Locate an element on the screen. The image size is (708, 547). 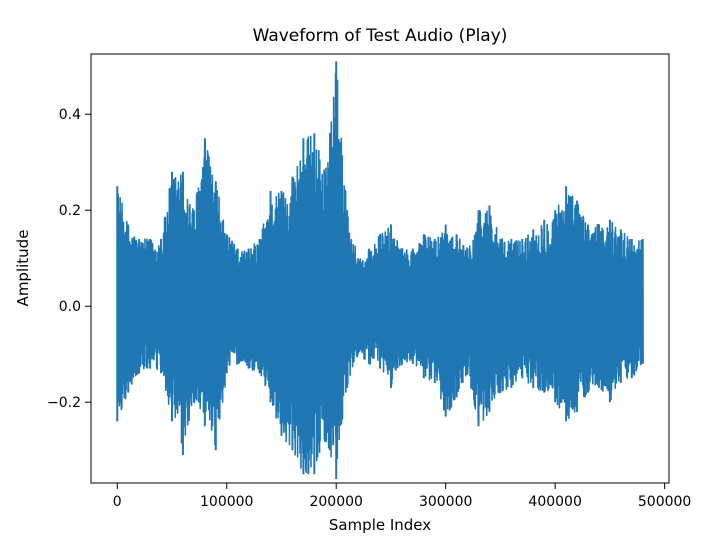
x-axis: 0 100000 200000 300000 400000 500000 is located at coordinates (402, 496).